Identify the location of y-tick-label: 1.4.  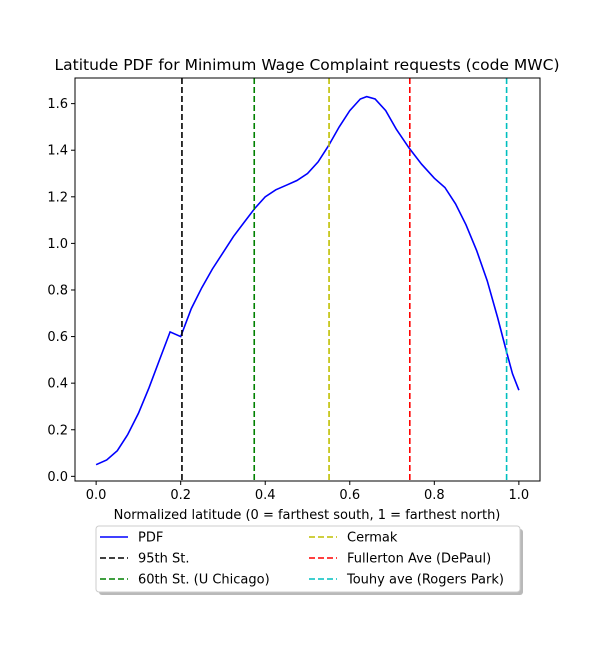
(57, 151).